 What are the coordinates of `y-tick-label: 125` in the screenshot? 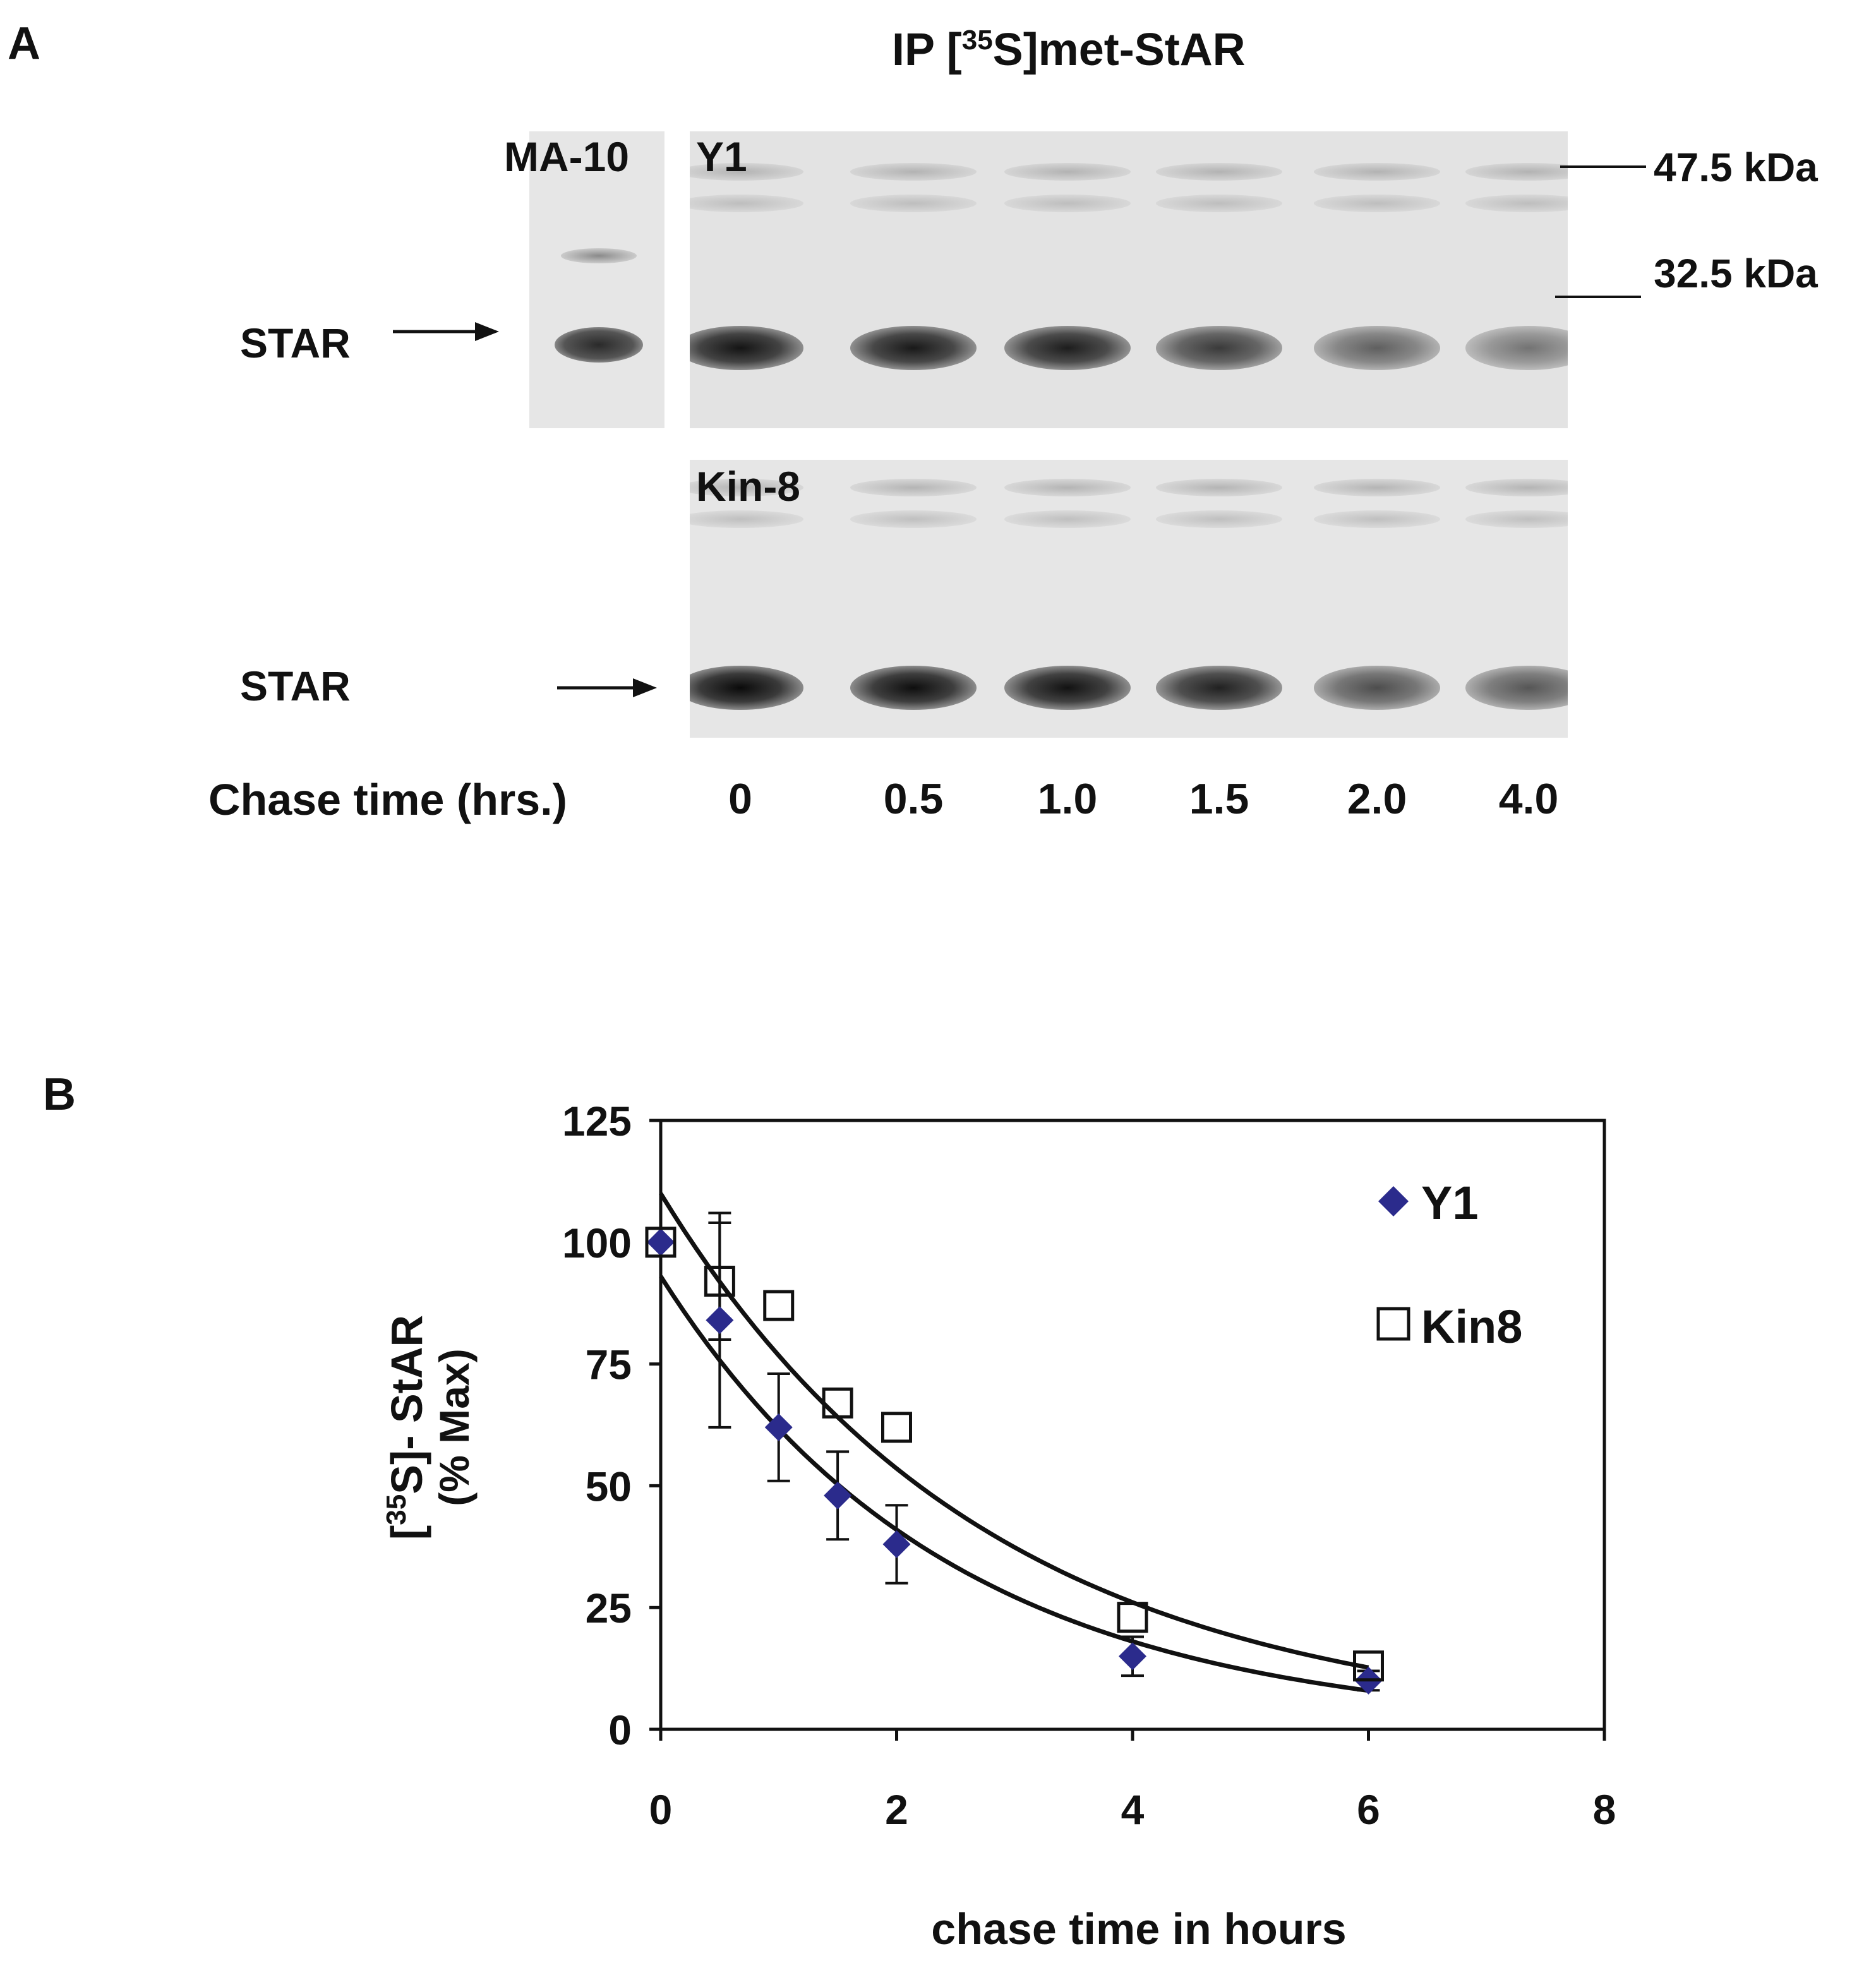 It's located at (597, 1121).